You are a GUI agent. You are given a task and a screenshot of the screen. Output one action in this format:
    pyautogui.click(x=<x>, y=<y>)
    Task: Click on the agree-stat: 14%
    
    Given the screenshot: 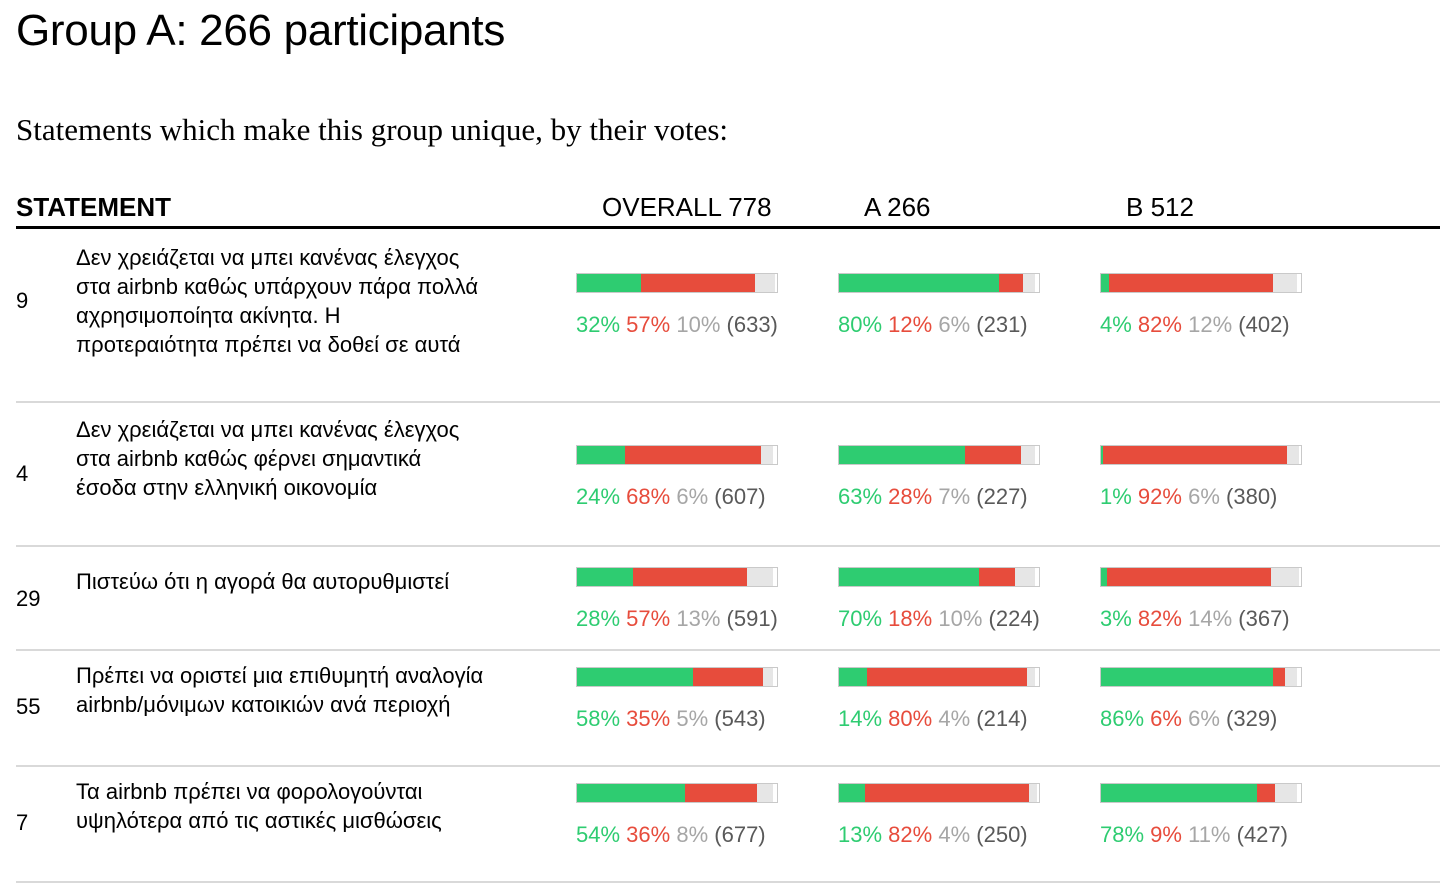 What is the action you would take?
    pyautogui.click(x=860, y=718)
    